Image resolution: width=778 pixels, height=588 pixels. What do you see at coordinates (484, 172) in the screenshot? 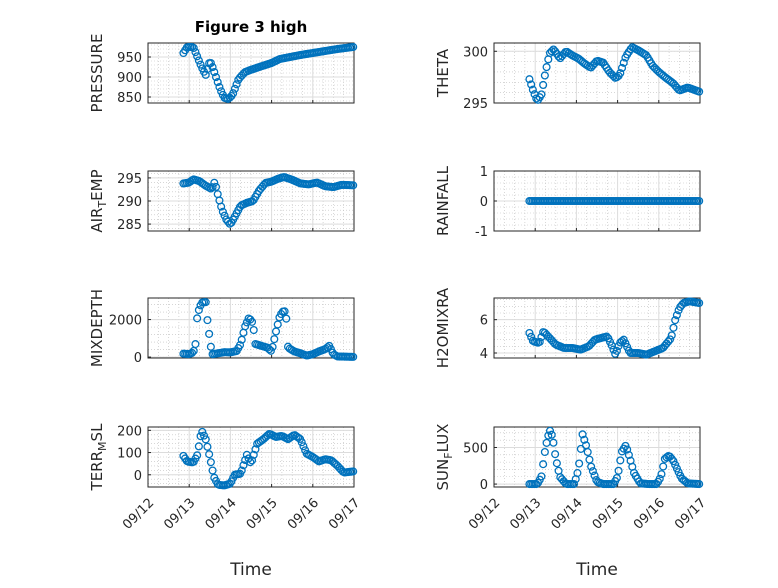
I see `y-tick-label: 1` at bounding box center [484, 172].